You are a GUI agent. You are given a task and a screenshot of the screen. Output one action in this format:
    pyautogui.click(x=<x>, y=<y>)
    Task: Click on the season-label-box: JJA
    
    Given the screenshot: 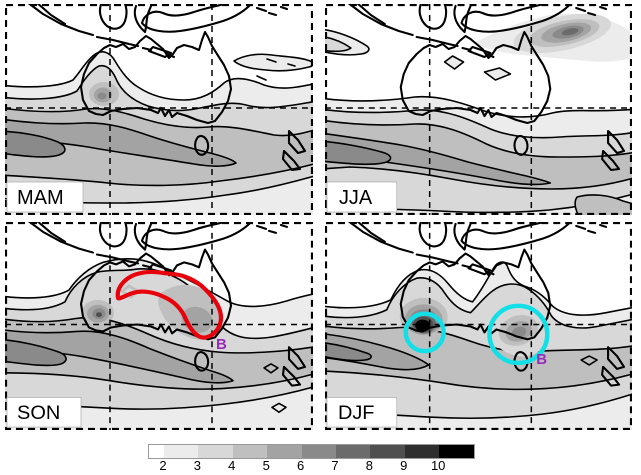 What is the action you would take?
    pyautogui.click(x=362, y=197)
    